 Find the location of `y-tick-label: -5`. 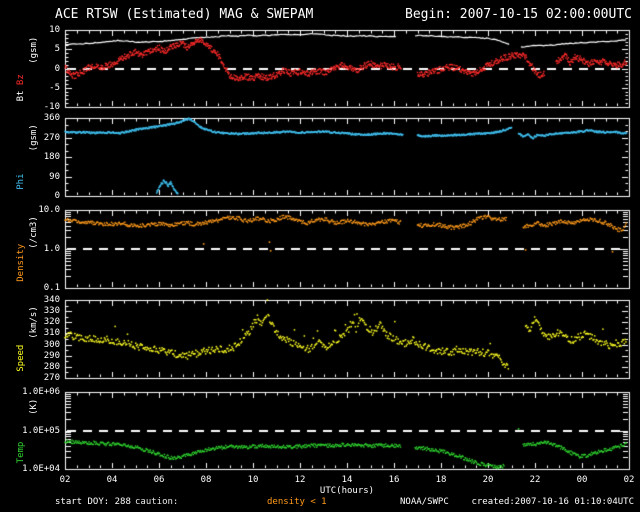

y-tick-label: -5 is located at coordinates (54, 87).